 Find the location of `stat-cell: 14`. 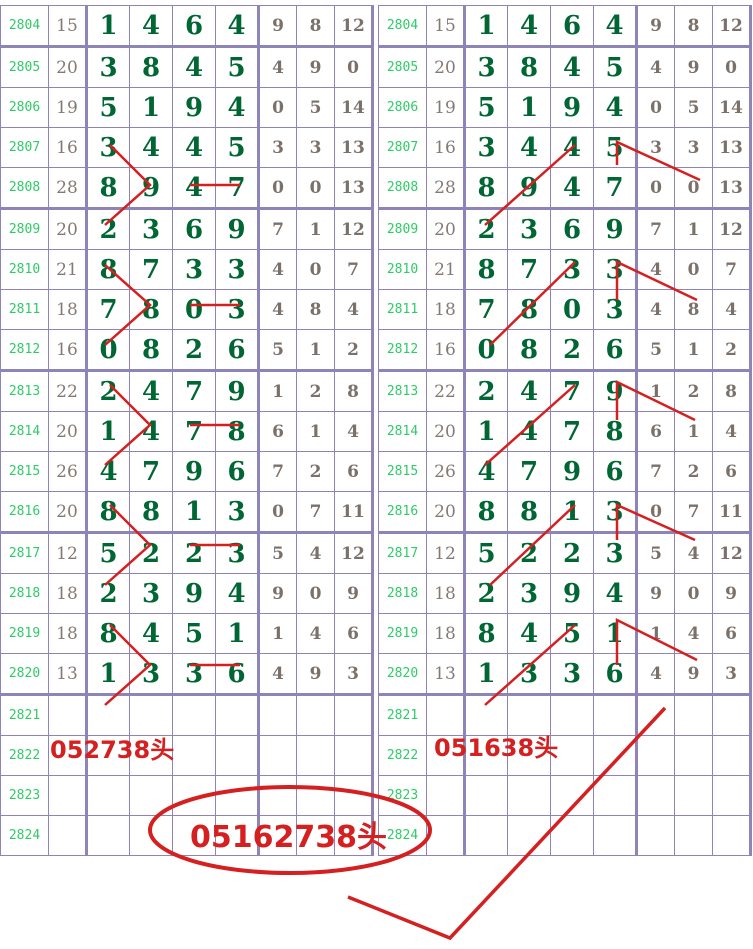

stat-cell: 14 is located at coordinates (354, 107).